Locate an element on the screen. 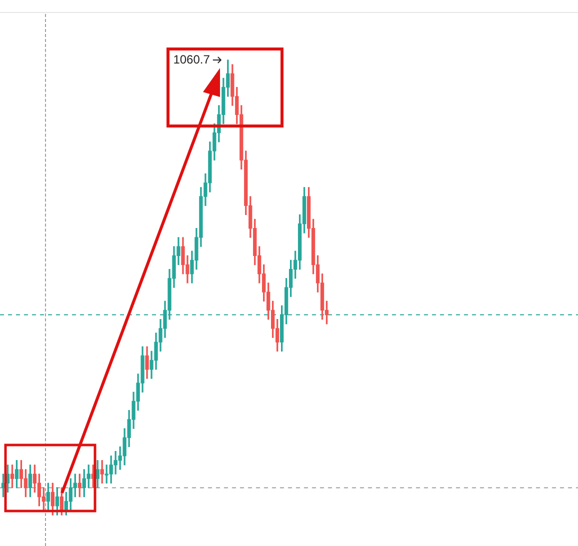 The height and width of the screenshot is (546, 578). annotation: 1060.7 is located at coordinates (191, 59).